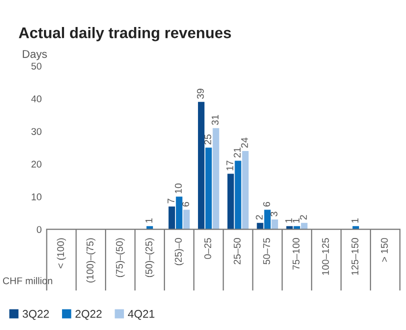  Describe the element at coordinates (34, 55) in the screenshot. I see `y-axis-title: Days` at that location.